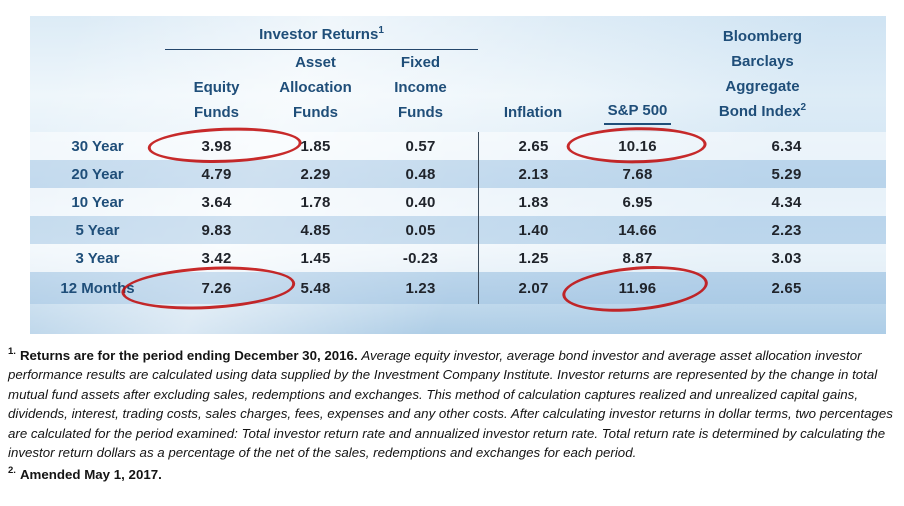 This screenshot has width=904, height=506. I want to click on value-cell: 3.03, so click(786, 258).